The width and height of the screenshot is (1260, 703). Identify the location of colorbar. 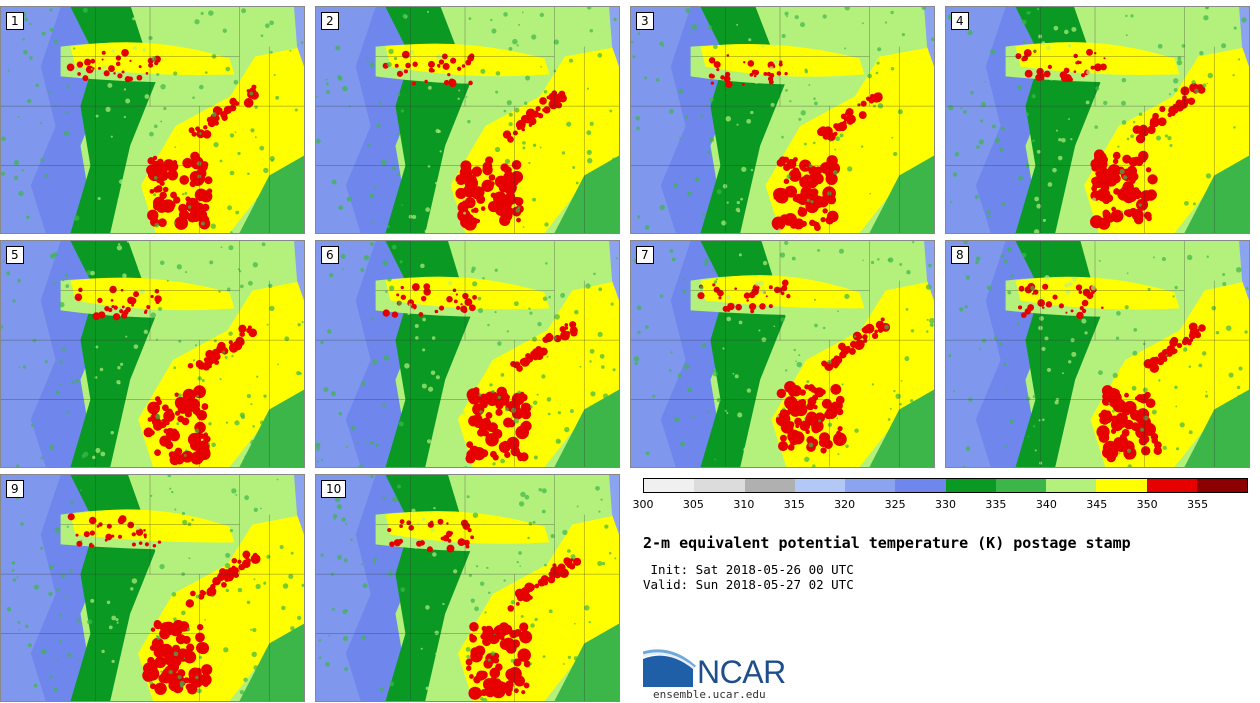
(945, 485).